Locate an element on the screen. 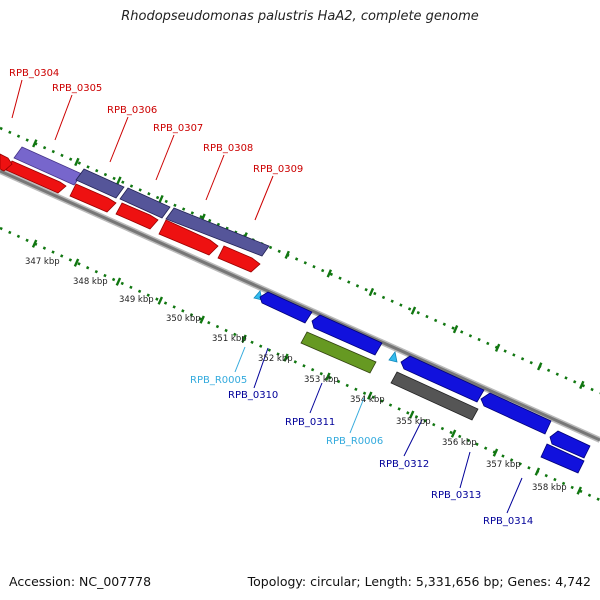 The image size is (600, 600). gene-rpb-0314-blue-lower is located at coordinates (562, 458).